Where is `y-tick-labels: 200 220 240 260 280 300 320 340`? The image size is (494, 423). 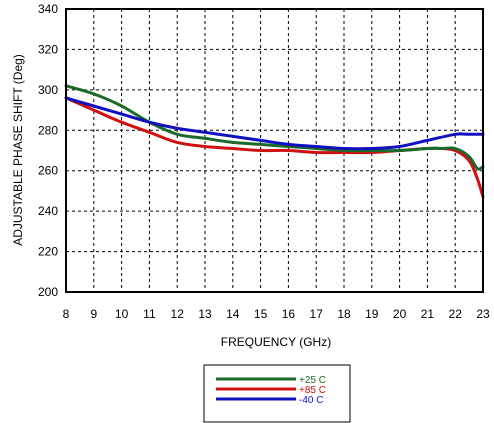 y-tick-labels: 200 220 240 260 280 300 320 340 is located at coordinates (48, 150).